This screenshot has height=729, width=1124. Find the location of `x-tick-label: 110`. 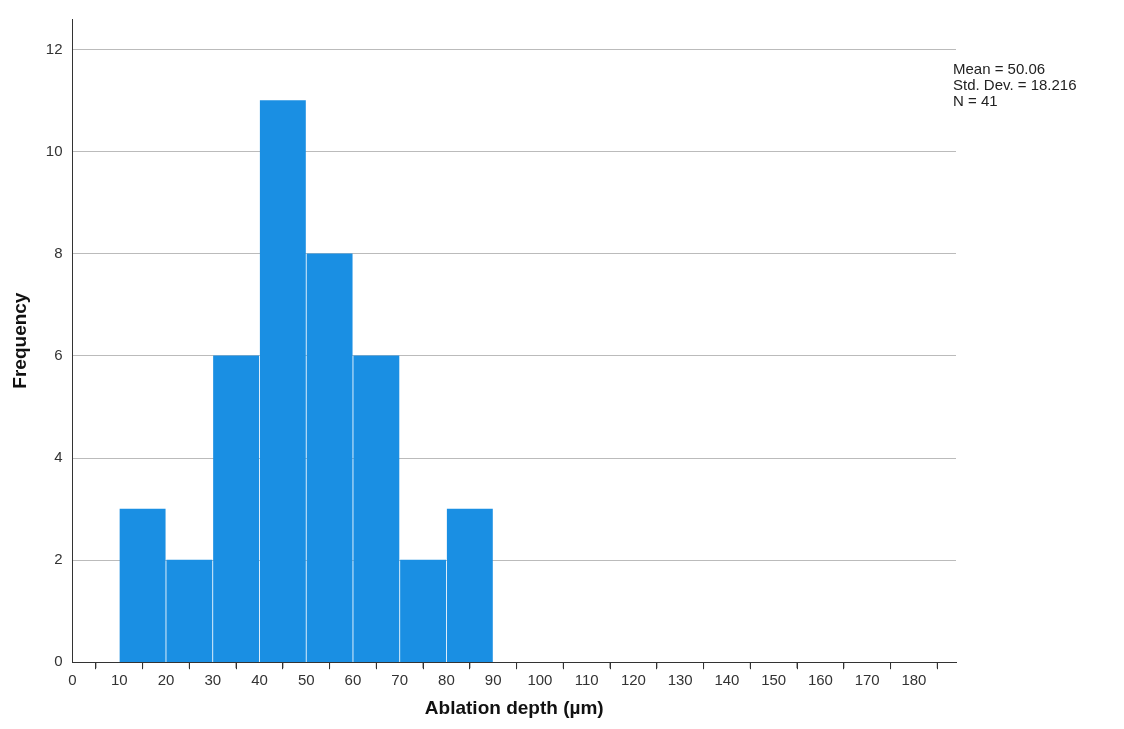

x-tick-label: 110 is located at coordinates (586, 680).